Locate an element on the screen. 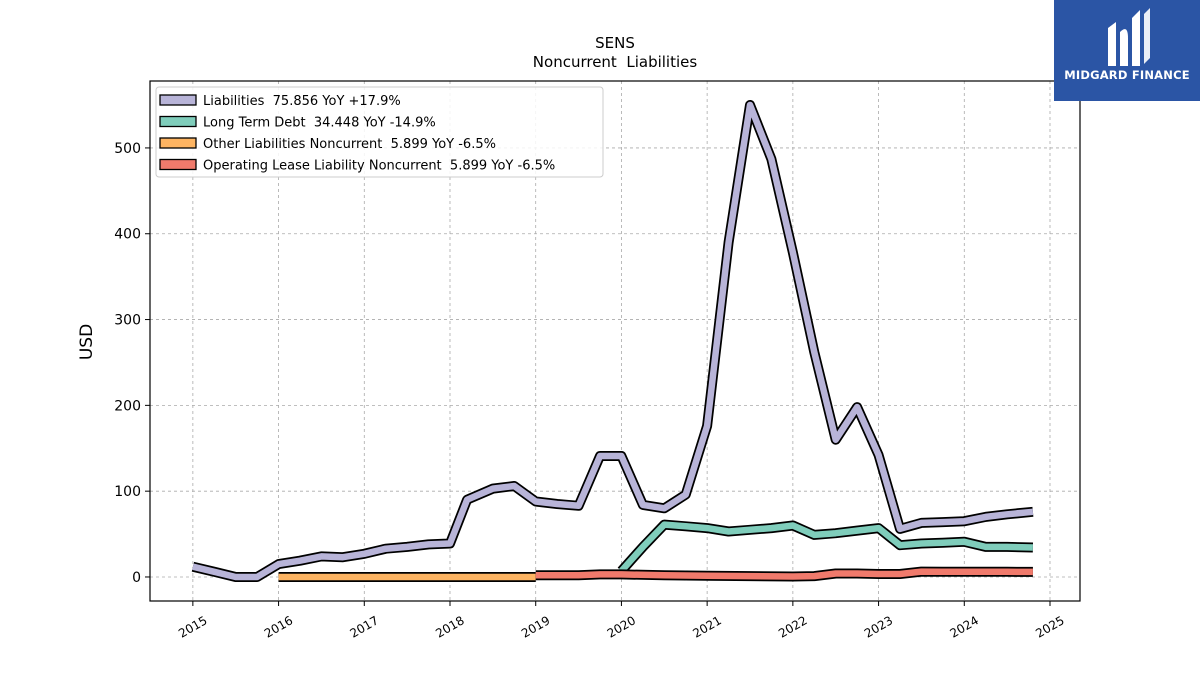  y-tick-label: 0 is located at coordinates (136, 578).